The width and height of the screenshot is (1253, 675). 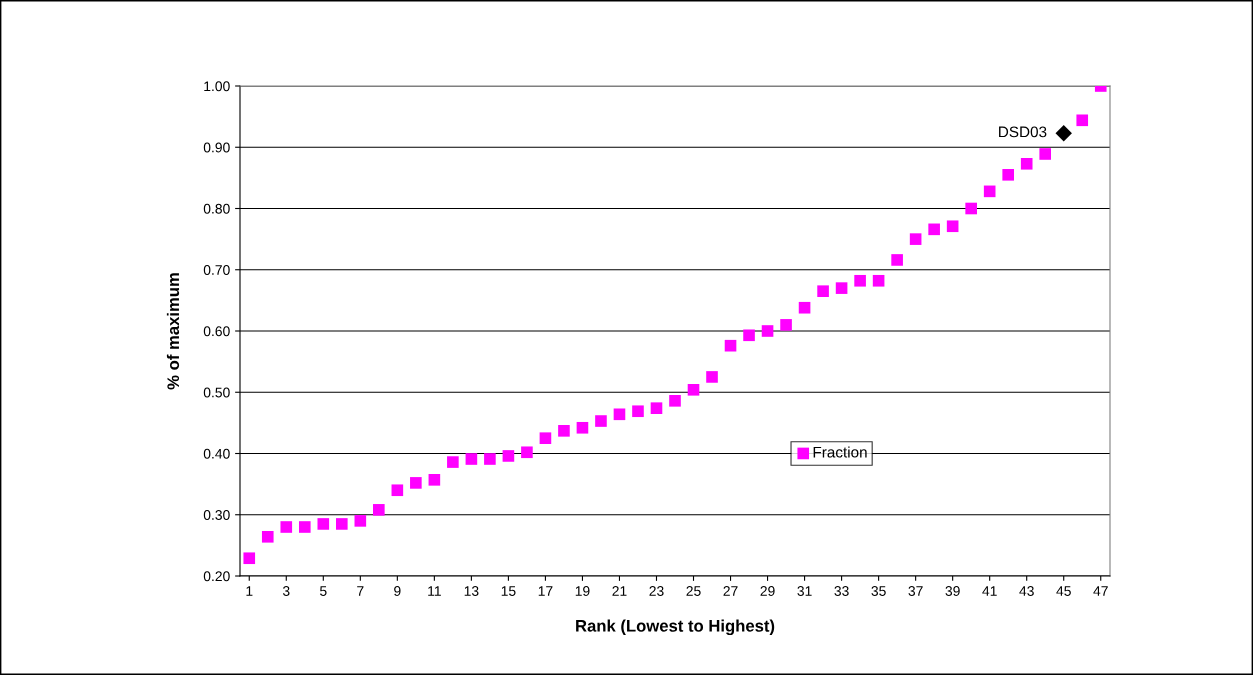 What do you see at coordinates (216, 515) in the screenshot?
I see `y-tick-label: 0.30` at bounding box center [216, 515].